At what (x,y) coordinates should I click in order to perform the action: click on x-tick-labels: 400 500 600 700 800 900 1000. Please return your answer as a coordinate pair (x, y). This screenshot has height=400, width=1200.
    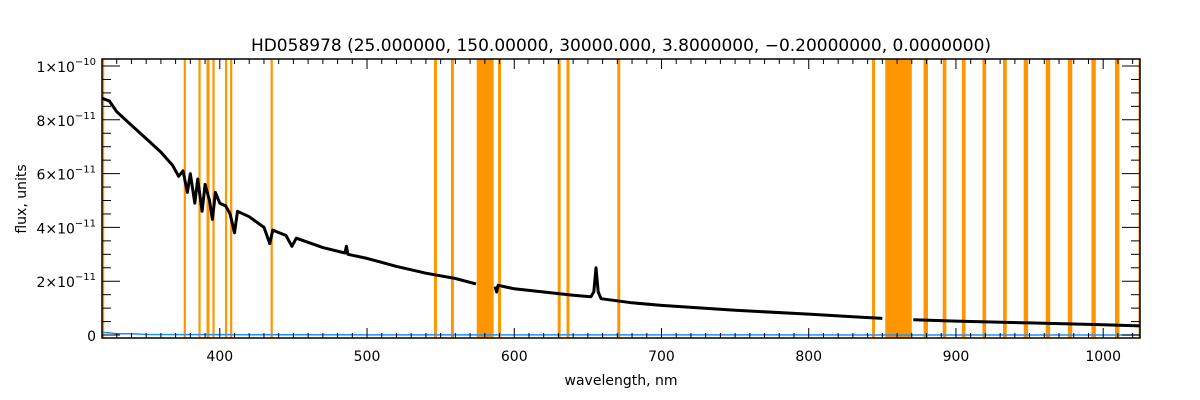
    Looking at the image, I should click on (663, 357).